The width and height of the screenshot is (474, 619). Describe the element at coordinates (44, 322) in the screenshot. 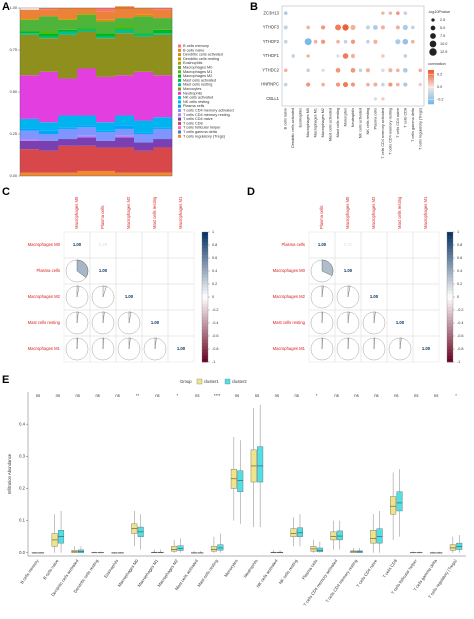

I see `row-label: Mast cells resting` at that location.